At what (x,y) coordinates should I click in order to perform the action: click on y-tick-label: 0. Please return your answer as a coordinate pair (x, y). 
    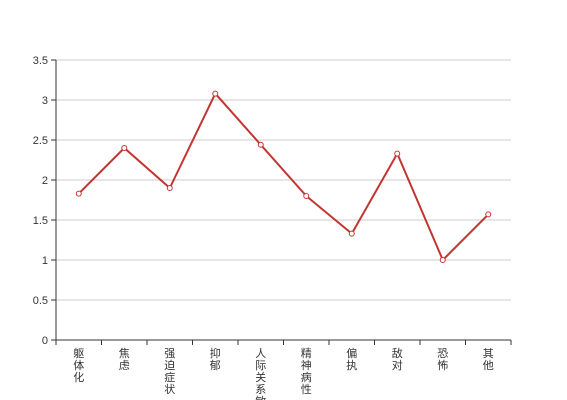
    Looking at the image, I should click on (45, 341).